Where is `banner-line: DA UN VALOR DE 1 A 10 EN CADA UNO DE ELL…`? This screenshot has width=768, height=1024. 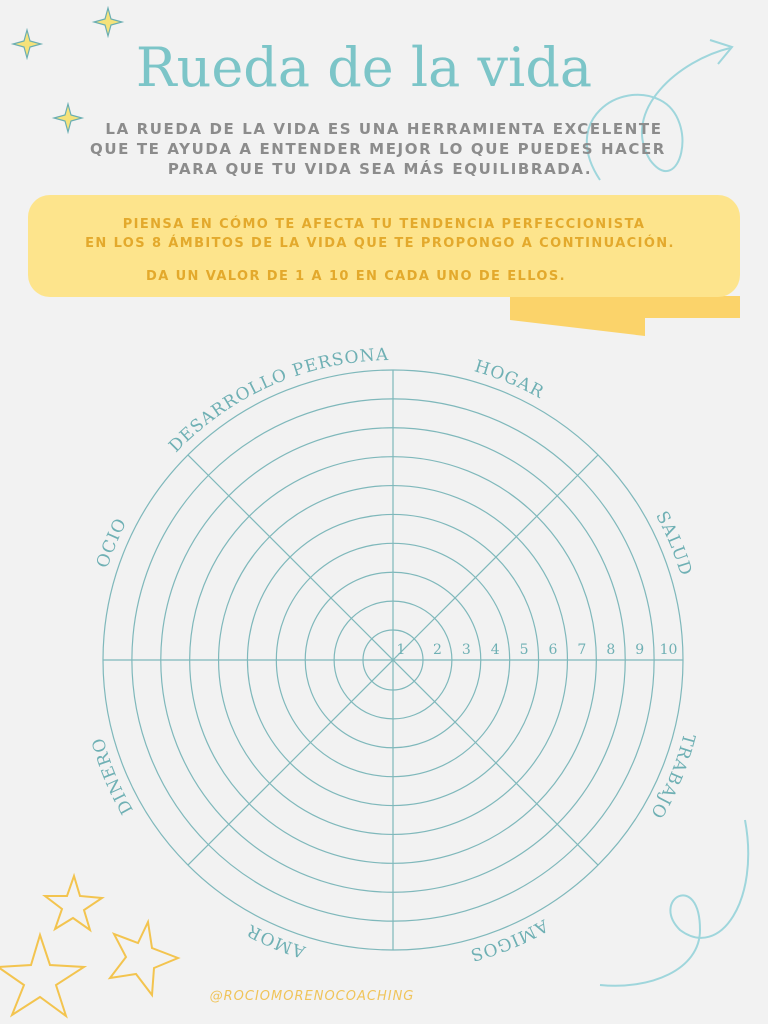 banner-line: DA UN VALOR DE 1 A 10 EN CADA UNO DE ELL… is located at coordinates (356, 276).